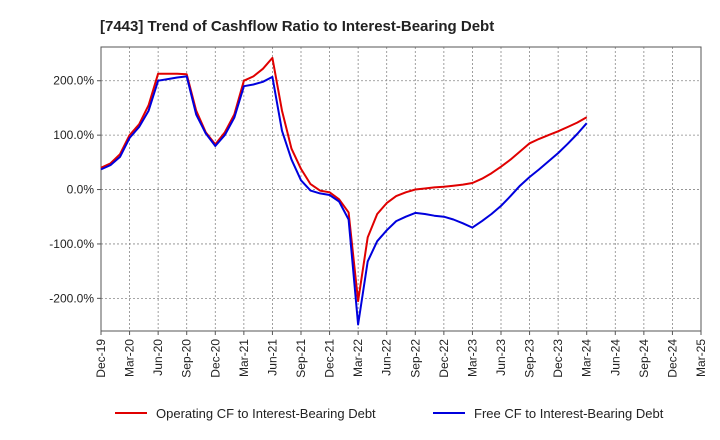 This screenshot has width=720, height=440. Describe the element at coordinates (644, 358) in the screenshot. I see `x-tick-label: Sep-24` at that location.